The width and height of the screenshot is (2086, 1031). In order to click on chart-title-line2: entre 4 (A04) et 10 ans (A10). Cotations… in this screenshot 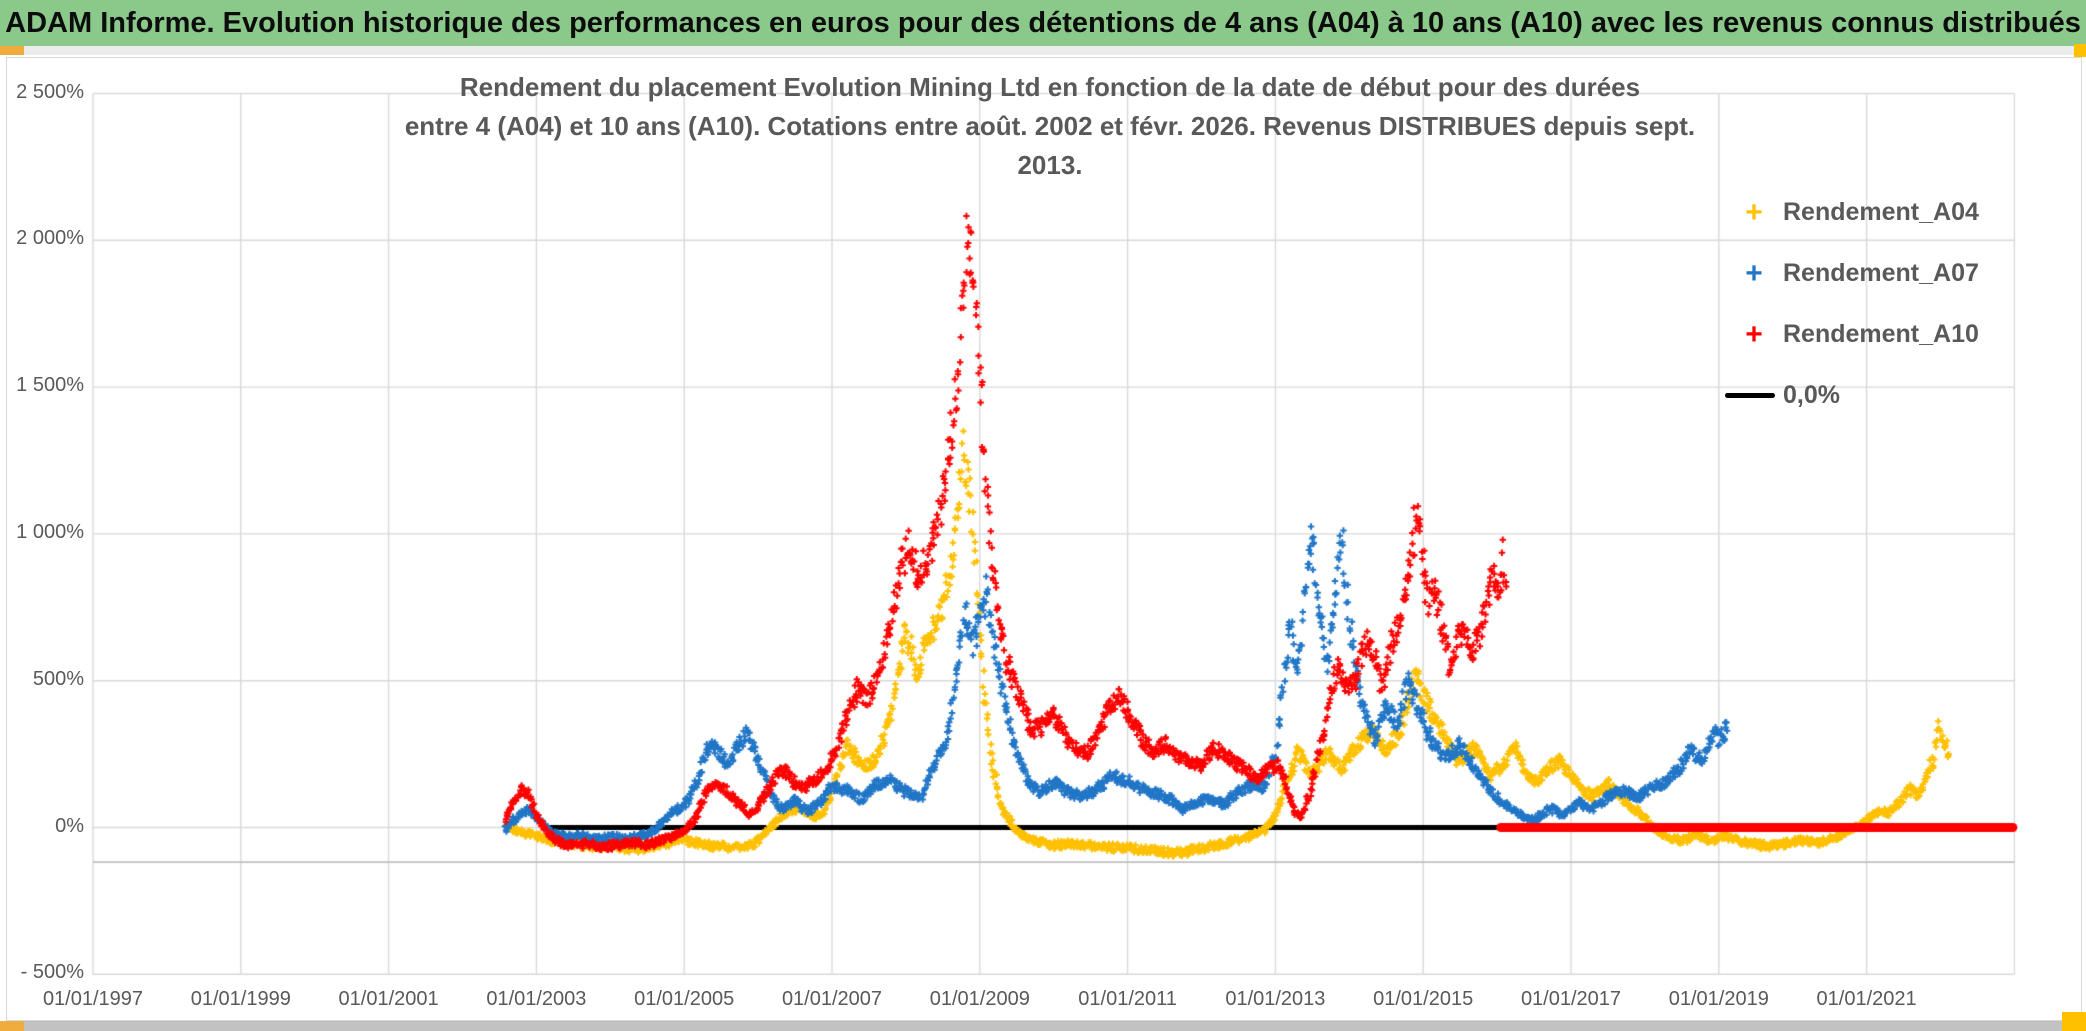, I will do `click(1050, 145)`.